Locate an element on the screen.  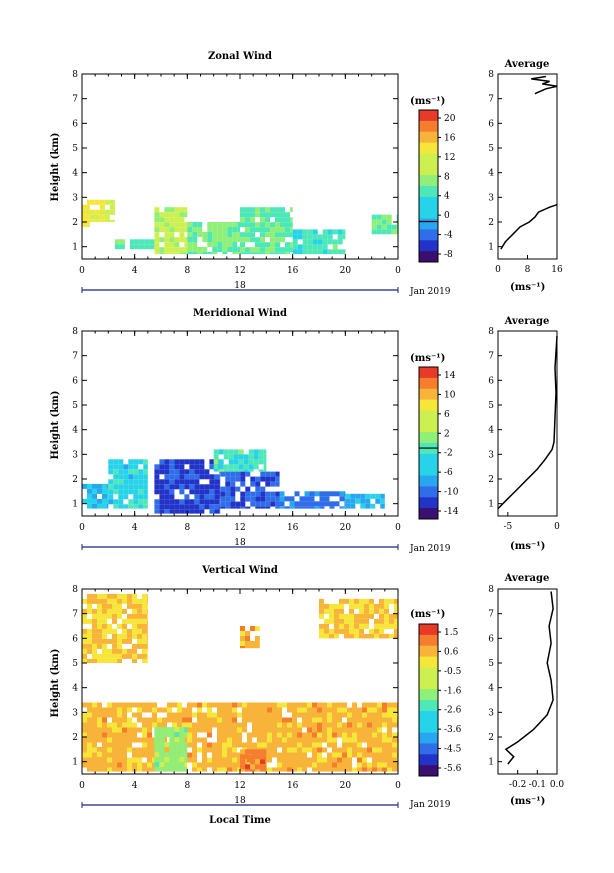
colorbar-band is located at coordinates (428, 438).